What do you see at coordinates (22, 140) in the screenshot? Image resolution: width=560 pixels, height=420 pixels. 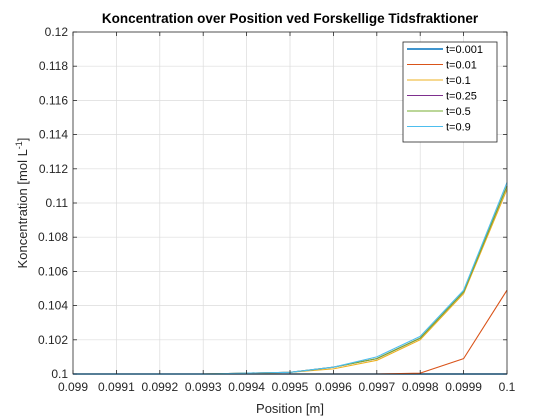 I see `y-axis-label-suffix: ]` at bounding box center [22, 140].